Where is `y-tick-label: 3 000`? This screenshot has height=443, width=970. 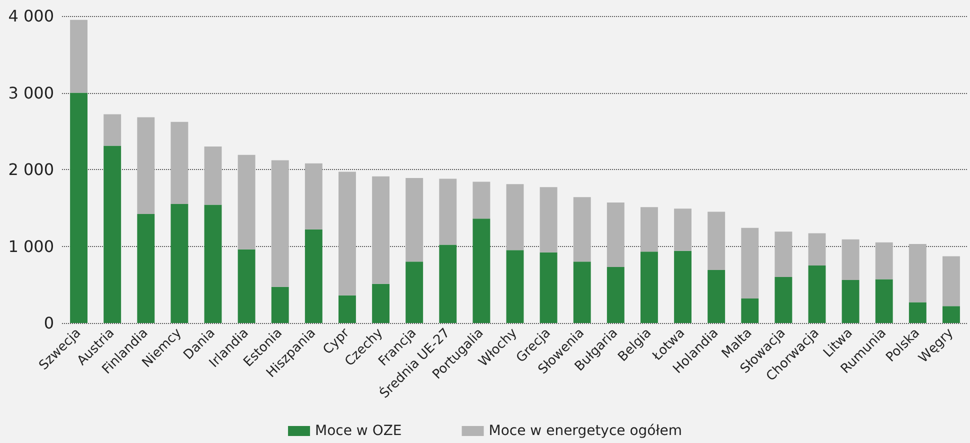
y-tick-label: 3 000 is located at coordinates (31, 92).